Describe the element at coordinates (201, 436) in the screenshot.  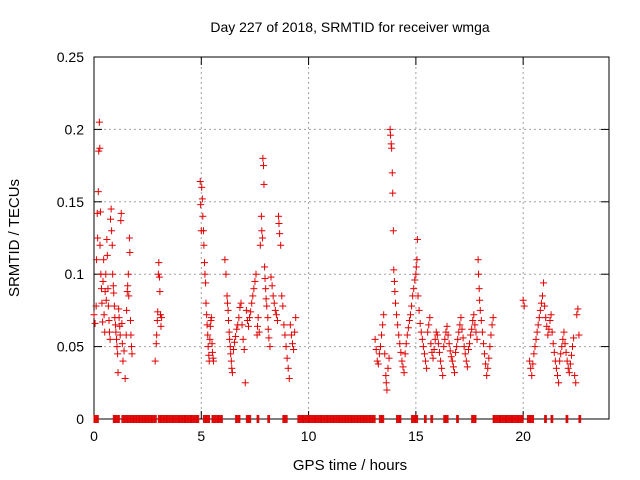
I see `x-tick-label: 5` at that location.